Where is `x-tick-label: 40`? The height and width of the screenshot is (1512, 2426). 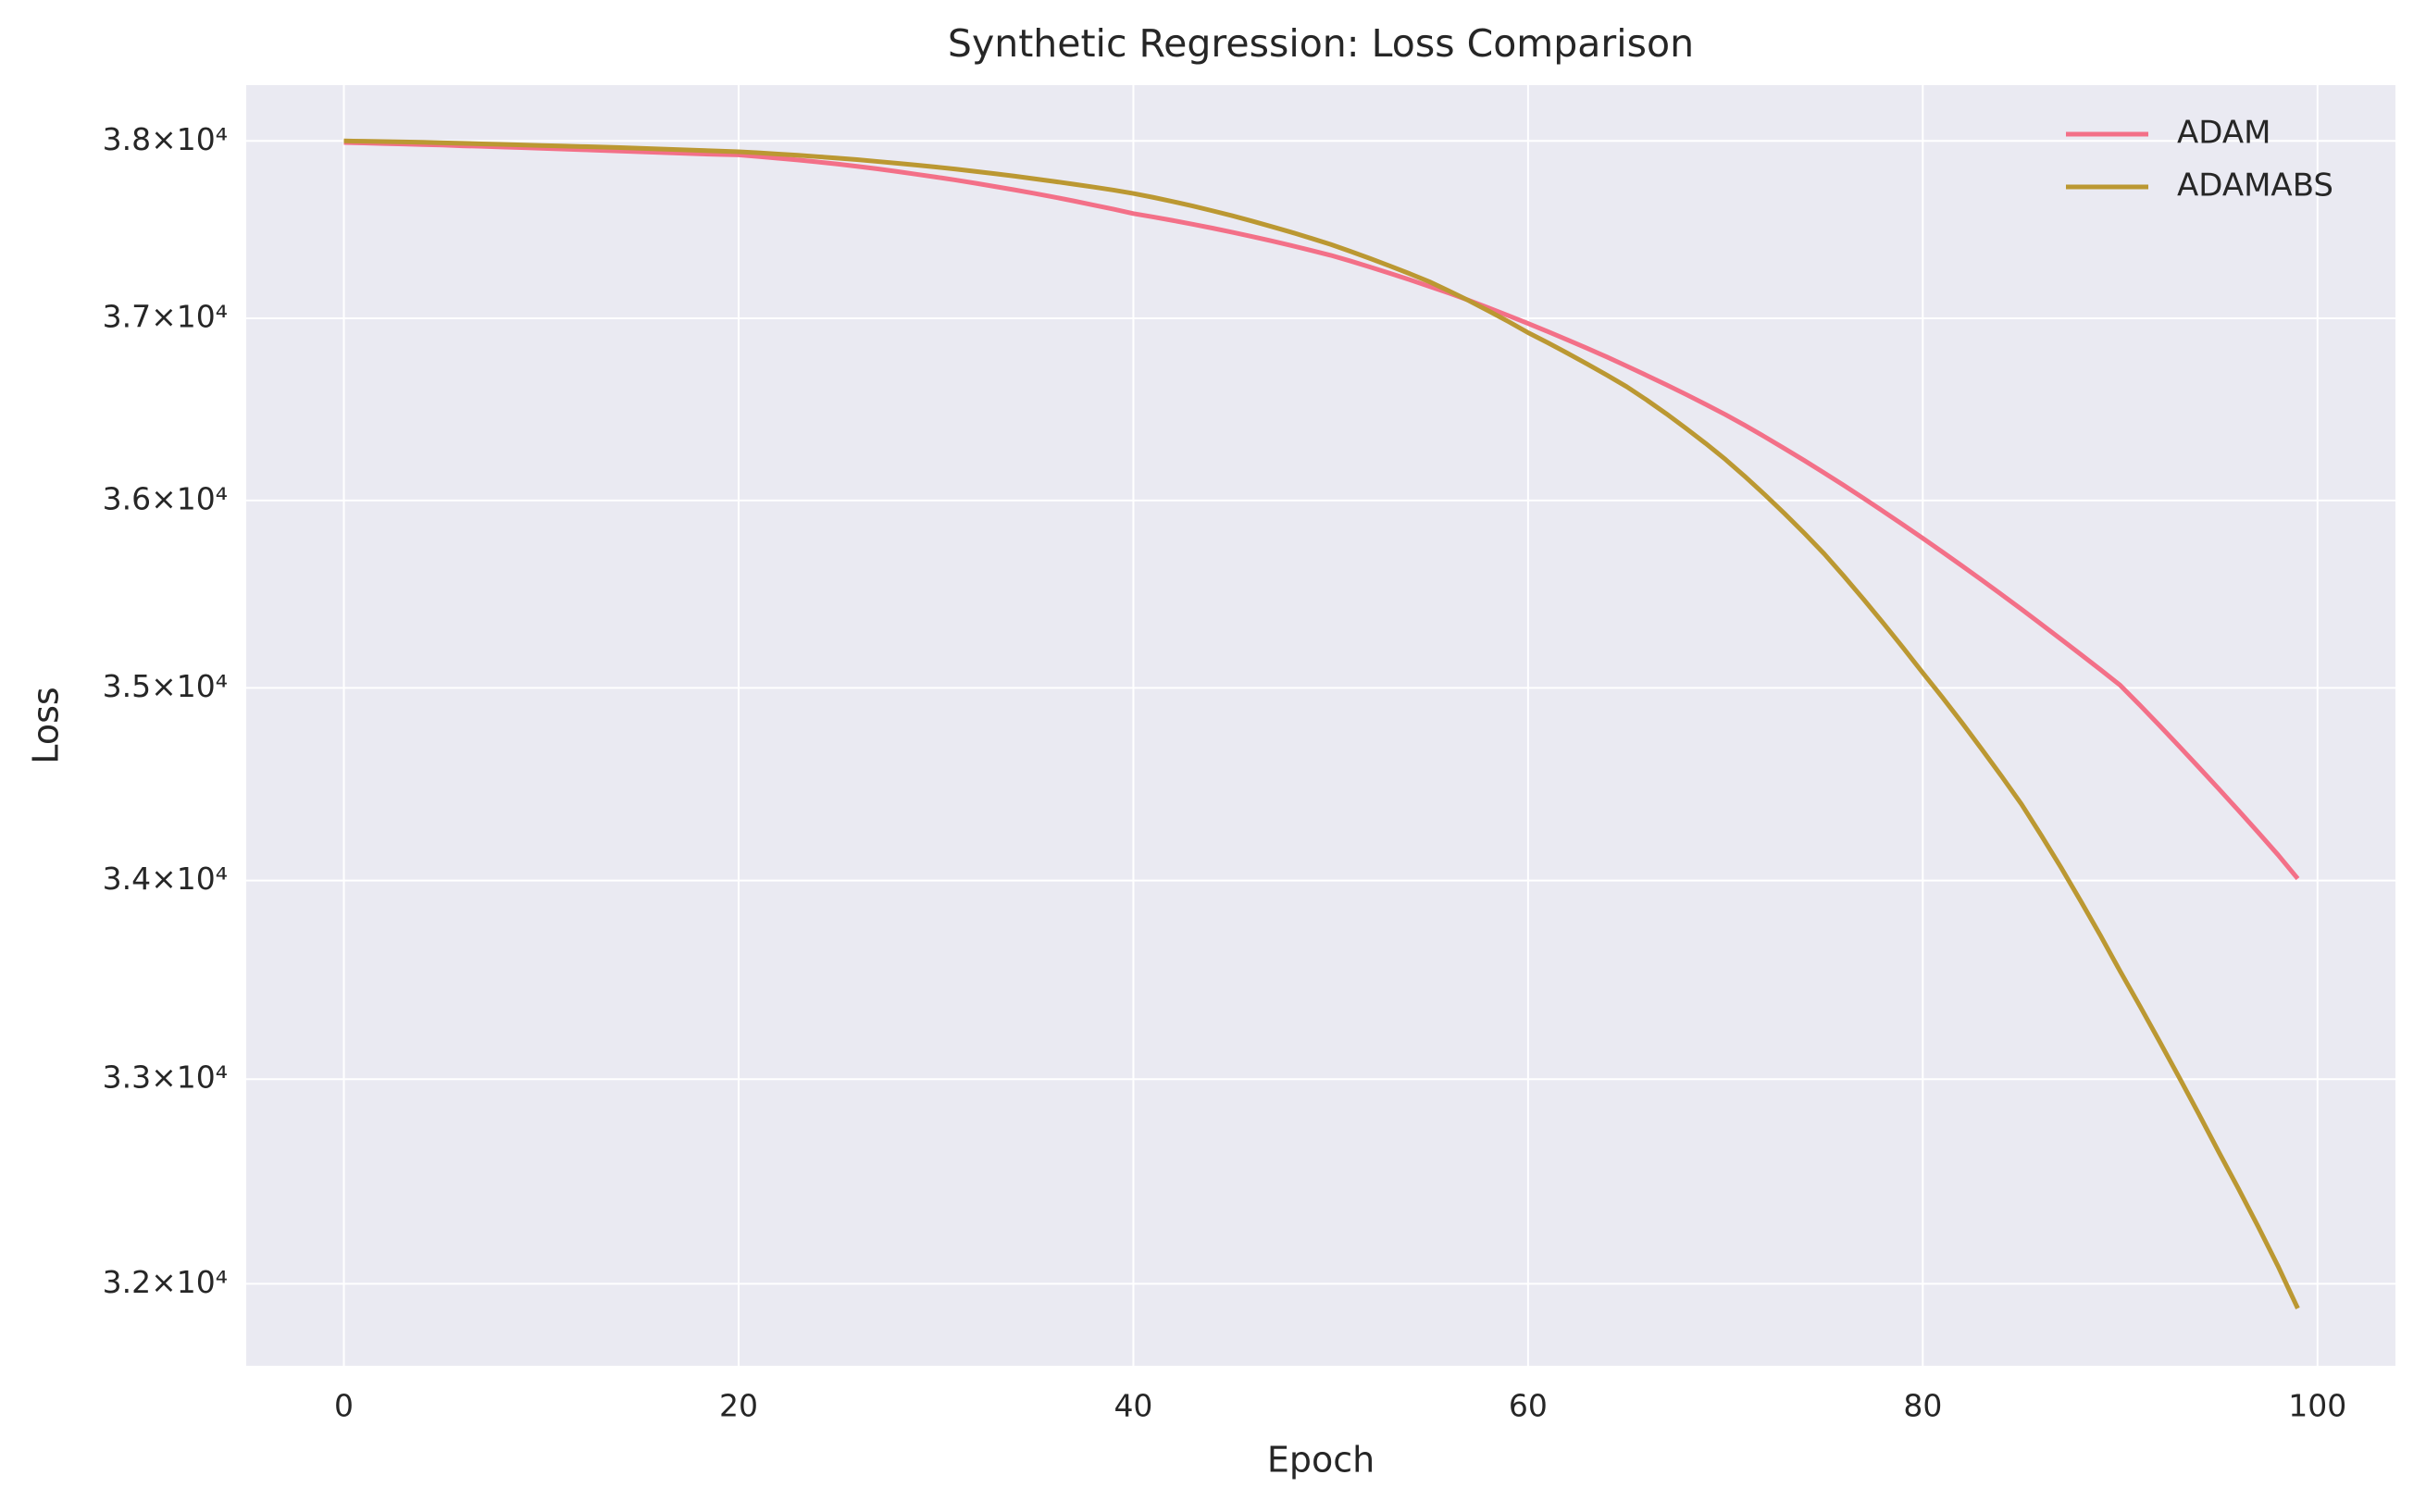
x-tick-label: 40 is located at coordinates (1132, 1406).